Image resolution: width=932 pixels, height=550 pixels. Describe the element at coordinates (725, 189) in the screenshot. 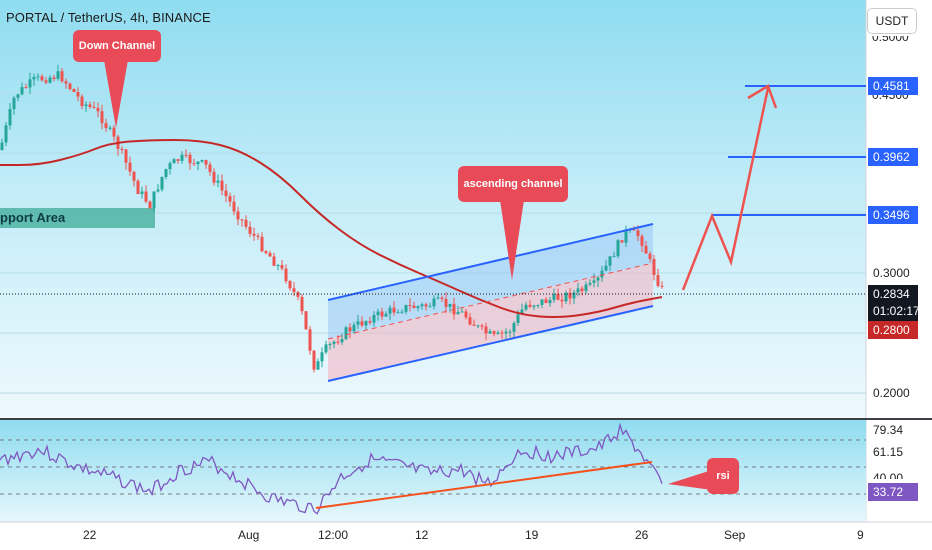

I see `forecast-path` at that location.